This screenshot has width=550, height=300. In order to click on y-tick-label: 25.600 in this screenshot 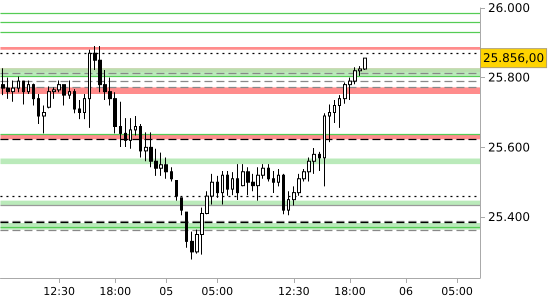, I will do `click(509, 147)`.